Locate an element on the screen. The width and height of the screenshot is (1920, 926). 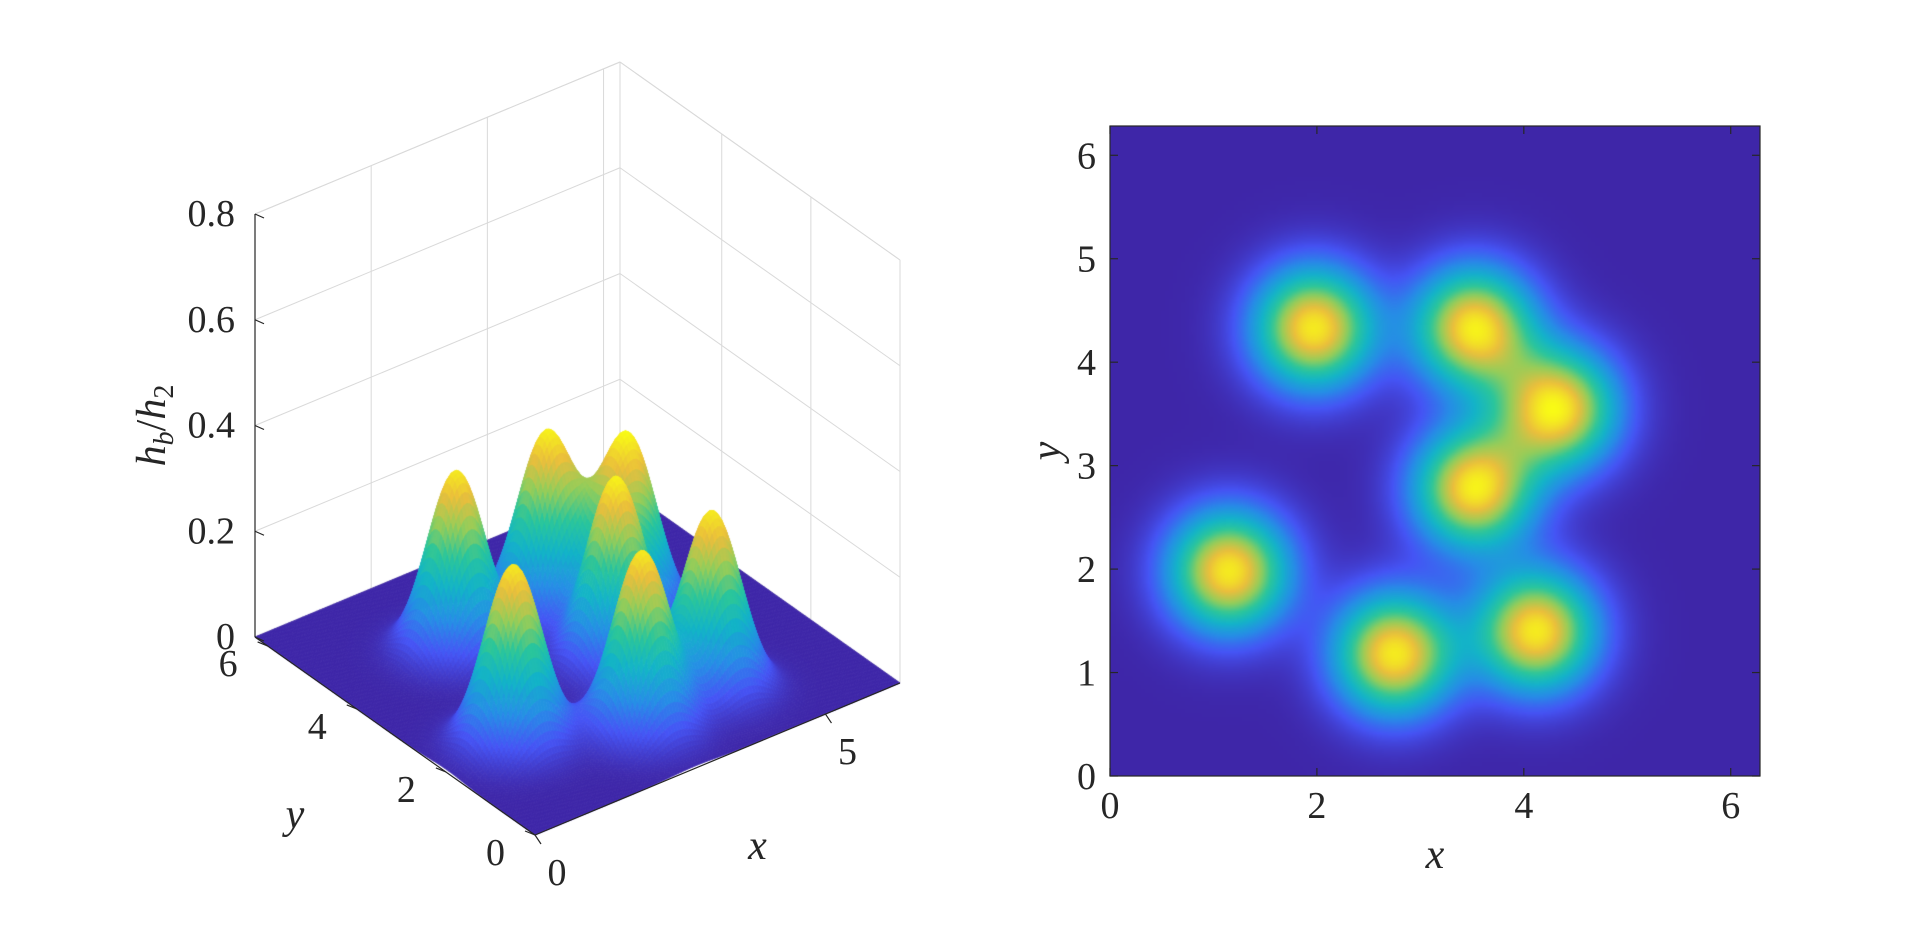
x-tick-label: 5 is located at coordinates (847, 752).